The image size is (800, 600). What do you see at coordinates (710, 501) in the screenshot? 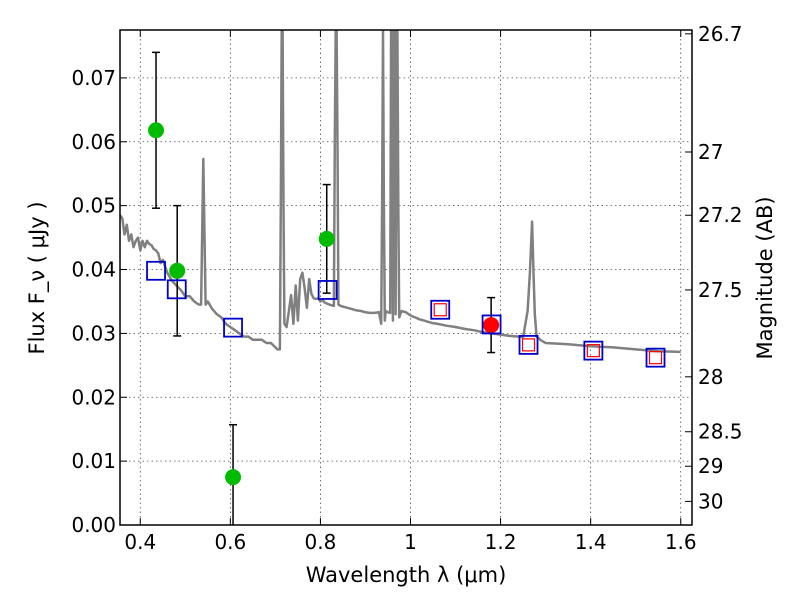
I see `y2-tick-label: 30` at bounding box center [710, 501].